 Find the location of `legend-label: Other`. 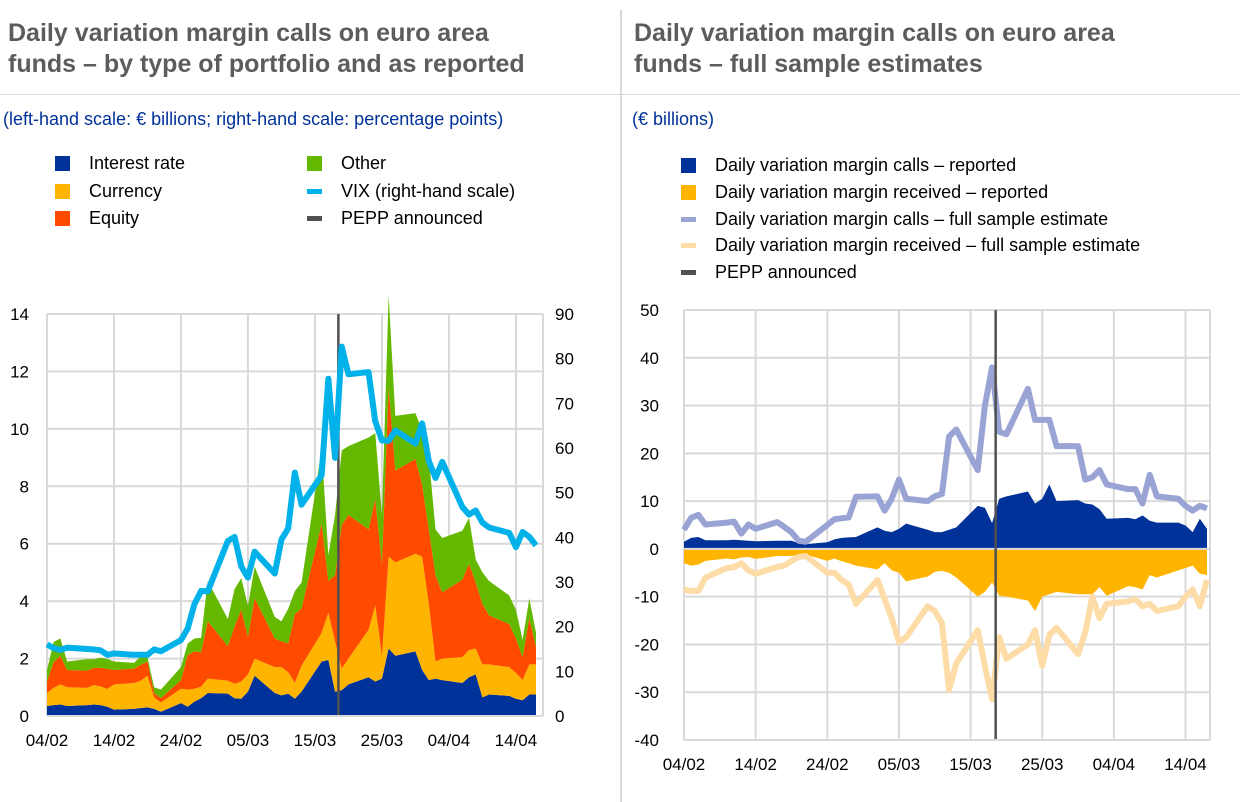

legend-label: Other is located at coordinates (364, 163).